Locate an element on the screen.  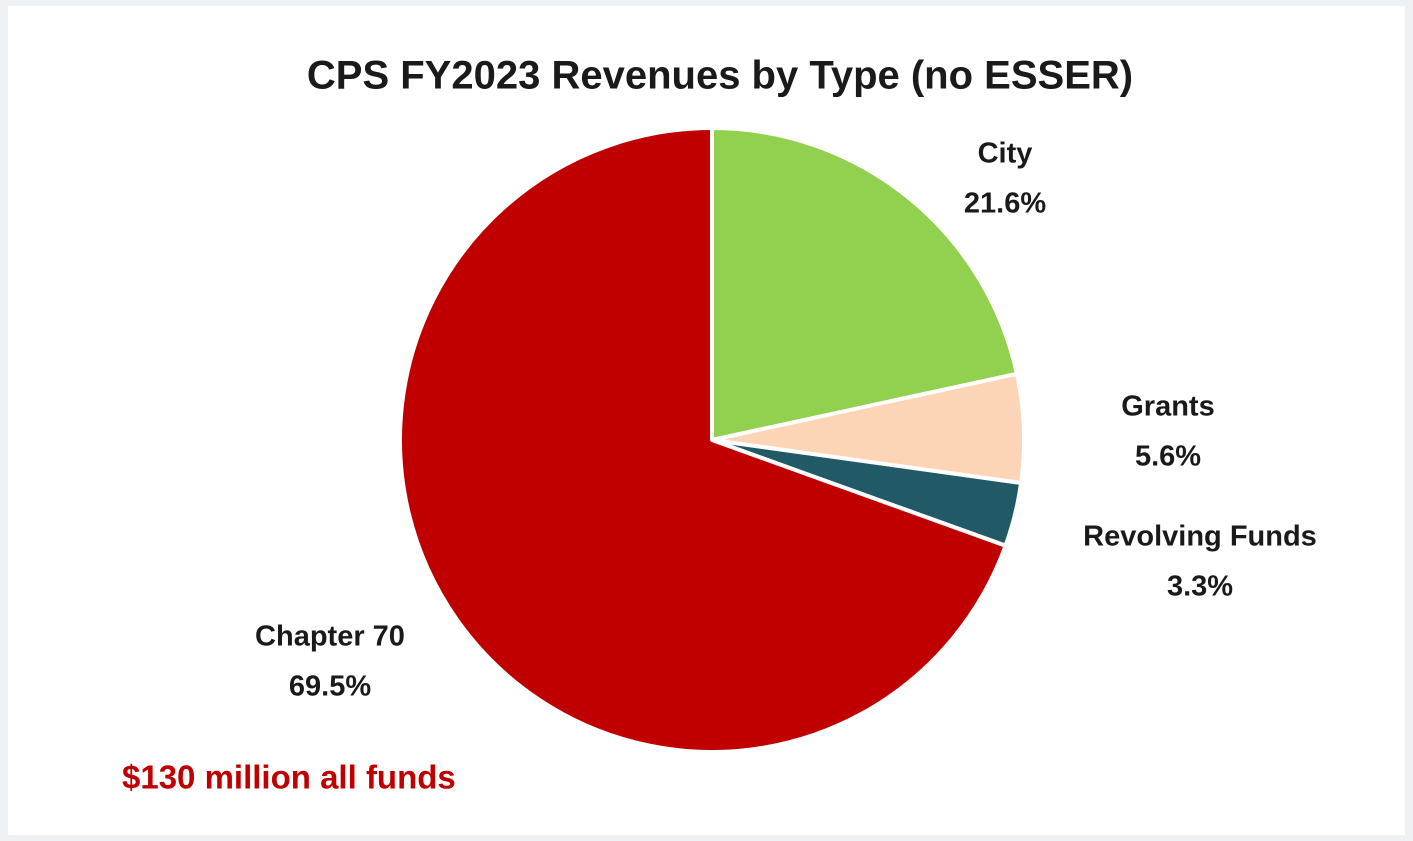
slice-value: 69.5% is located at coordinates (330, 687).